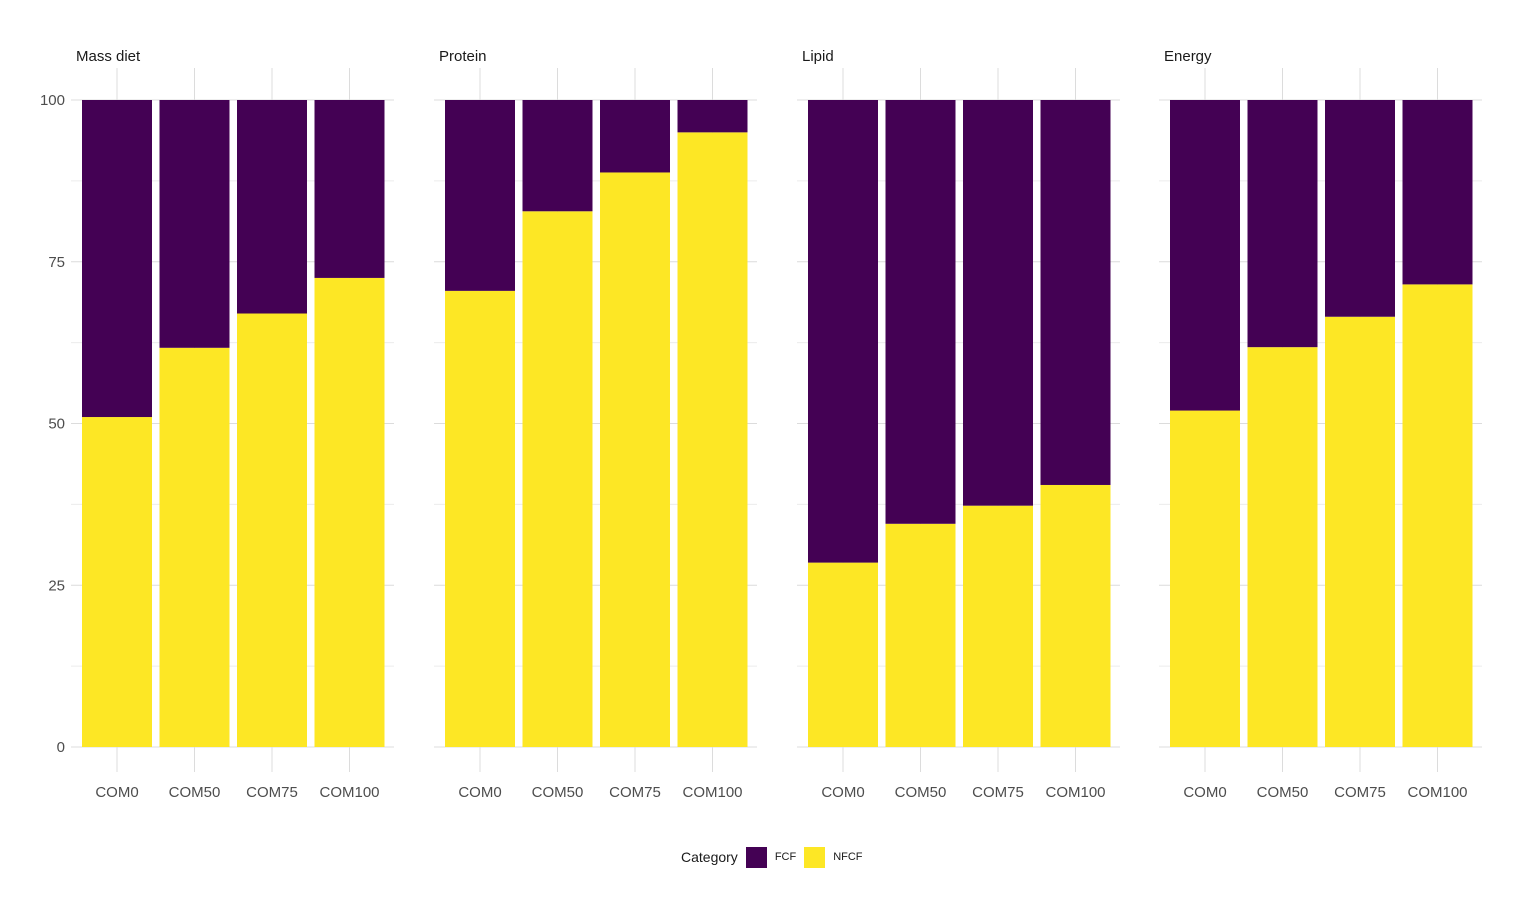 The height and width of the screenshot is (916, 1523). I want to click on facet-title: Mass diet, so click(108, 56).